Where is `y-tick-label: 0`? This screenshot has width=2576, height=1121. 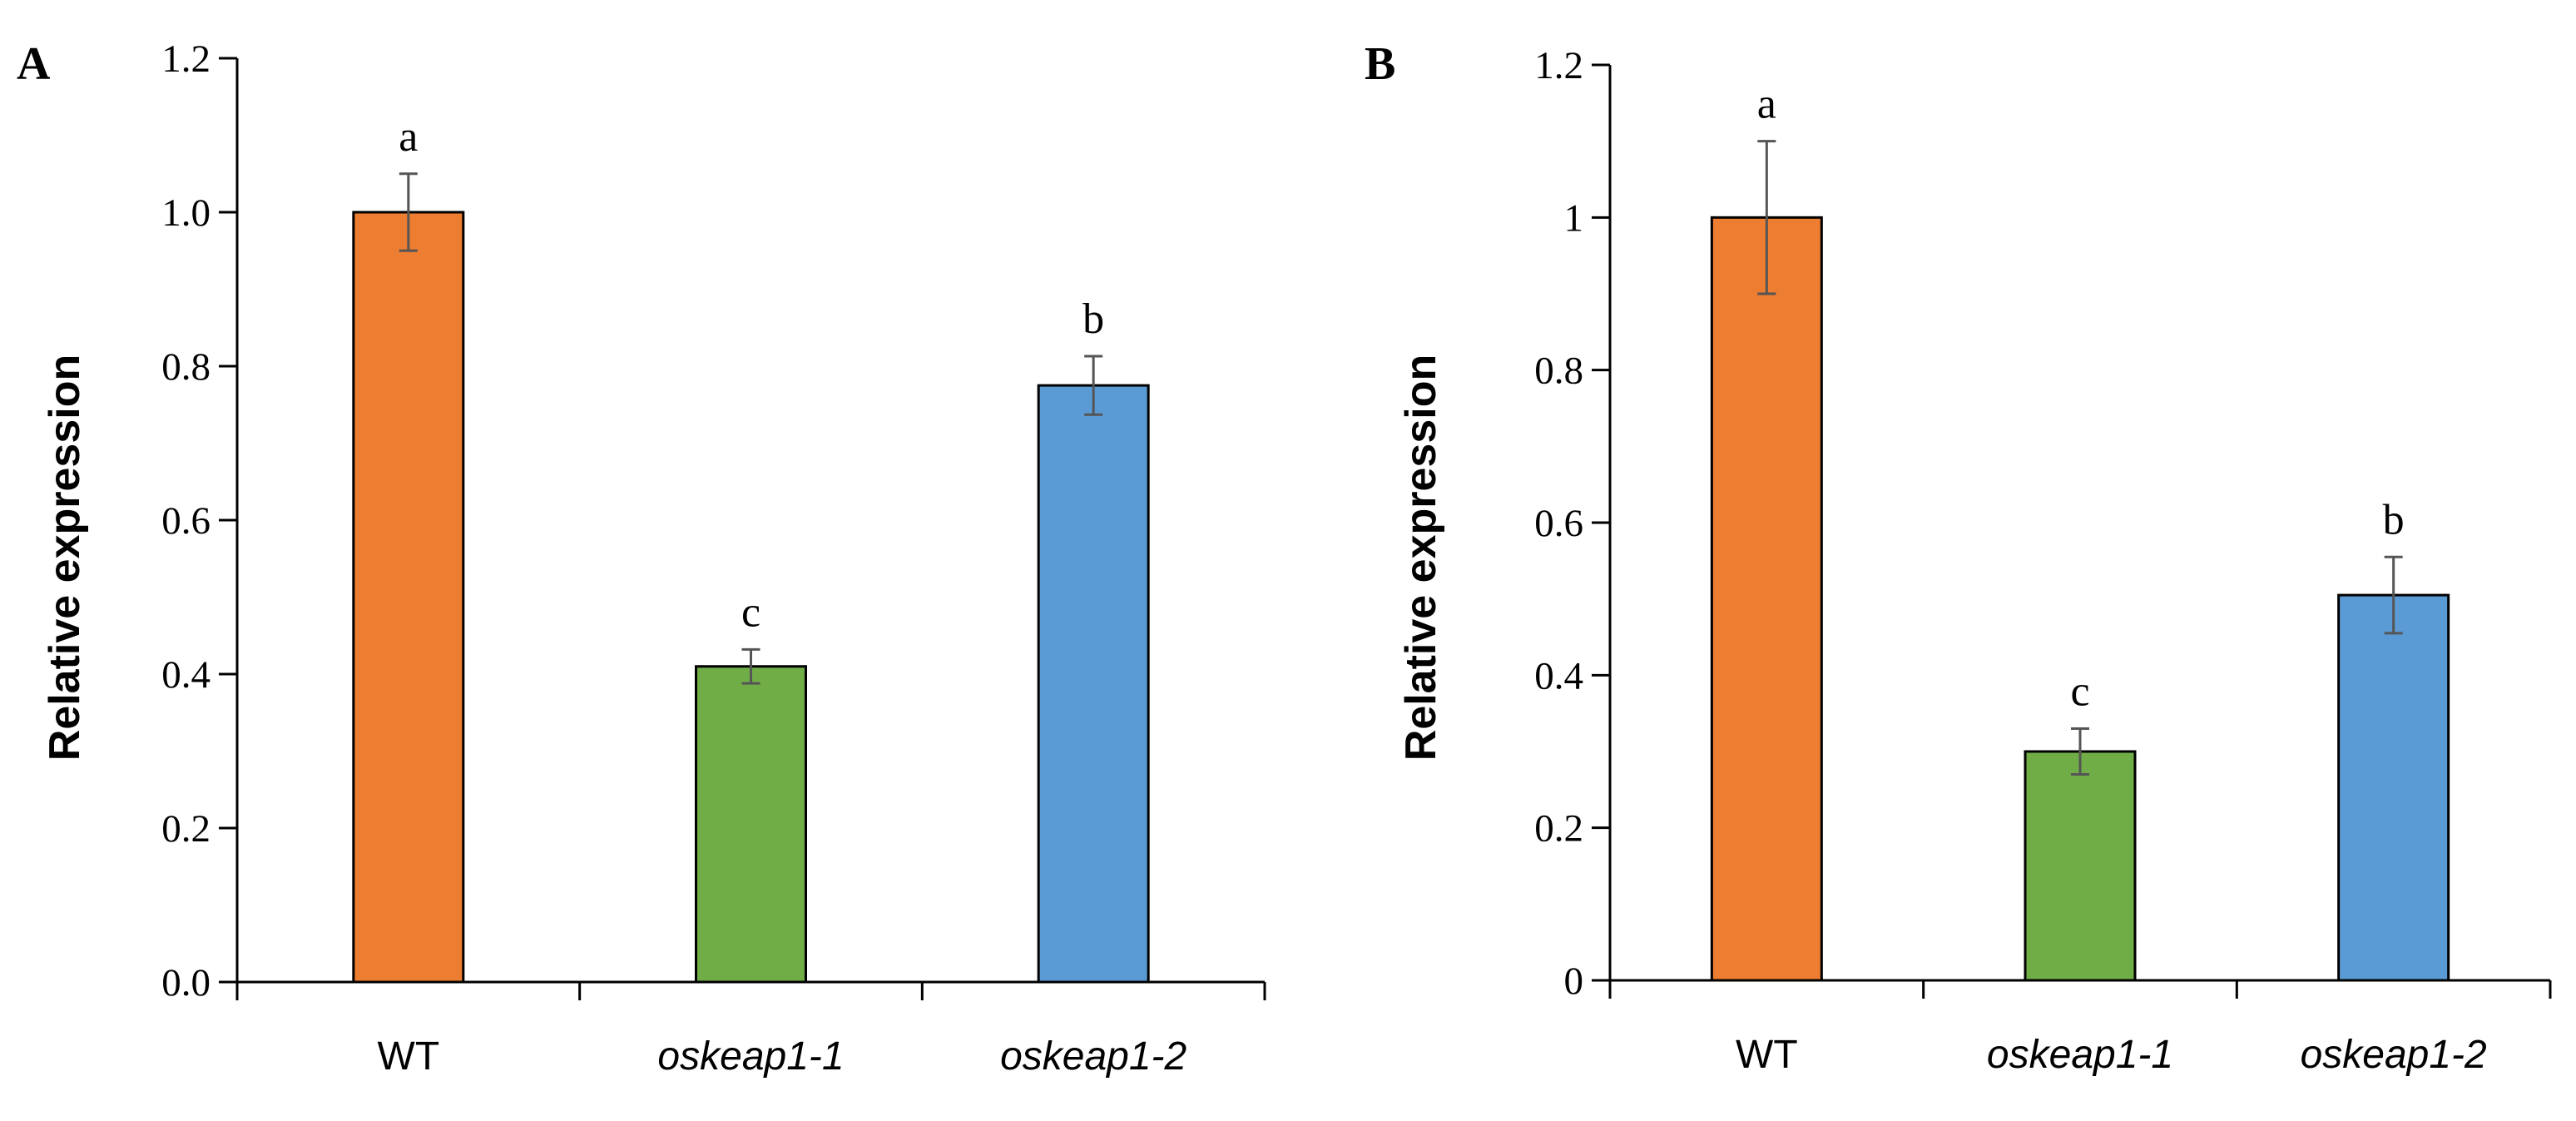 y-tick-label: 0 is located at coordinates (1574, 981).